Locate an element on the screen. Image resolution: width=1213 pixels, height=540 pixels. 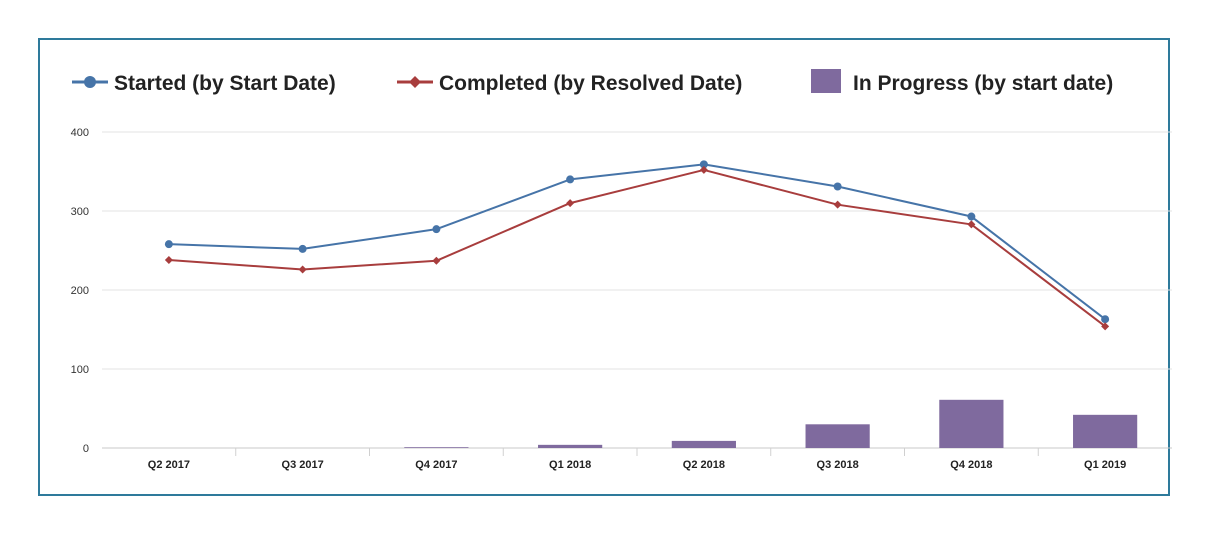
bar-q4-2017 is located at coordinates (436, 447).